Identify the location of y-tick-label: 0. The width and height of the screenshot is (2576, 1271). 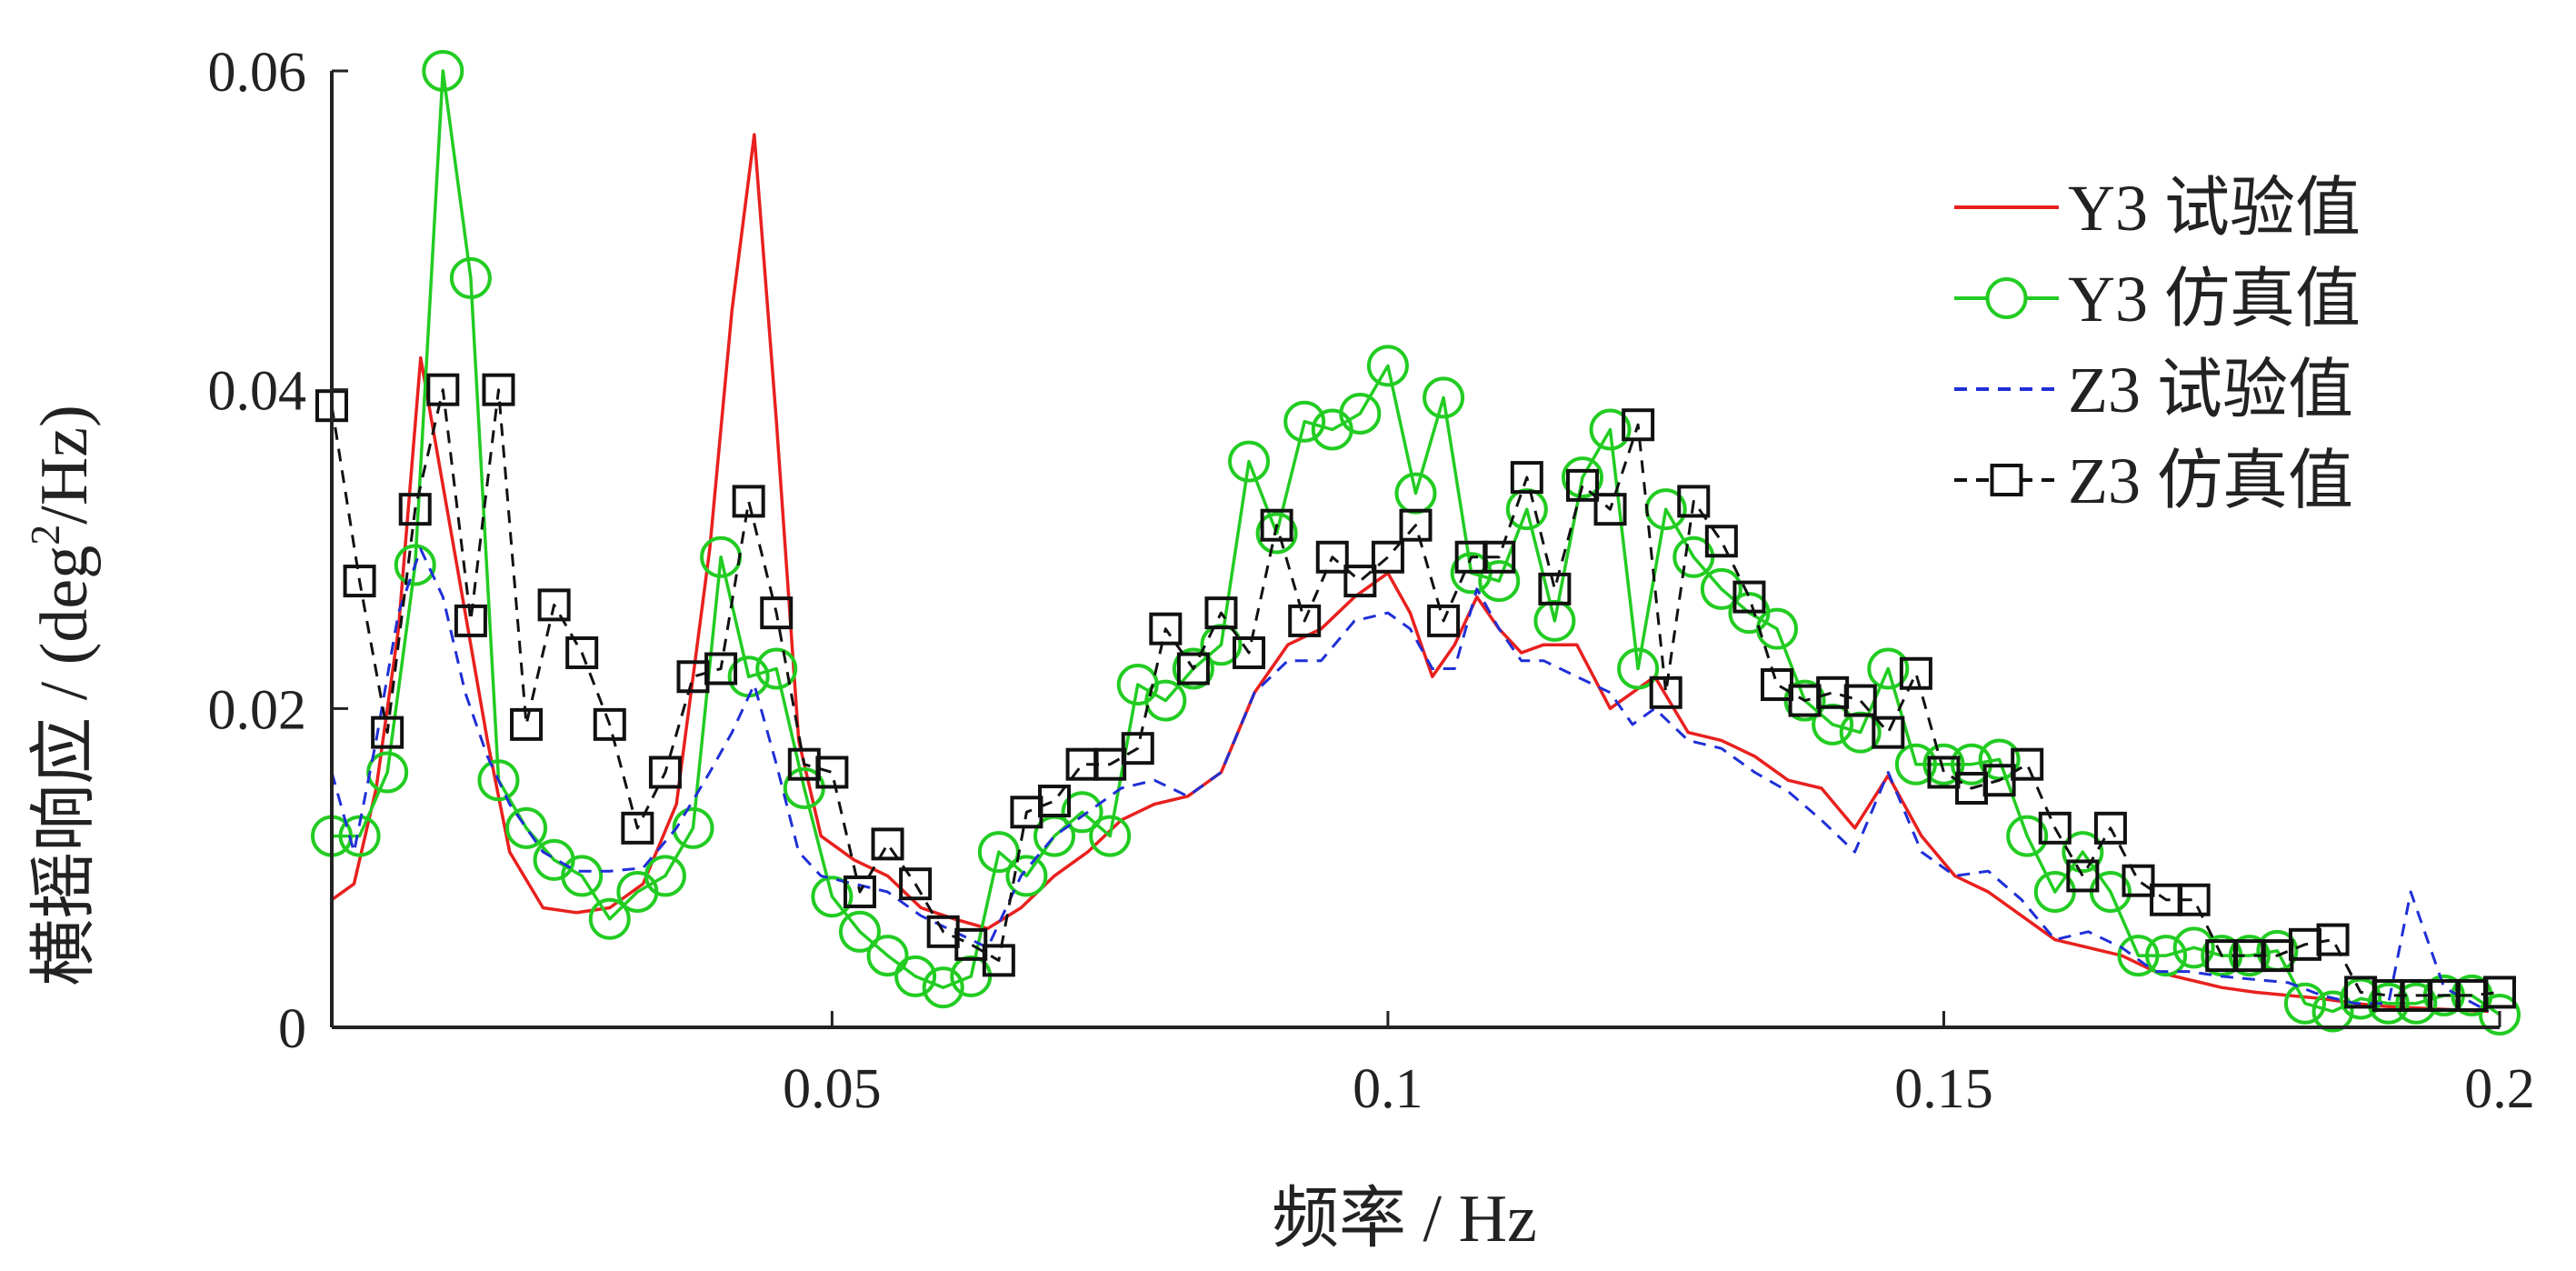
(292, 1029).